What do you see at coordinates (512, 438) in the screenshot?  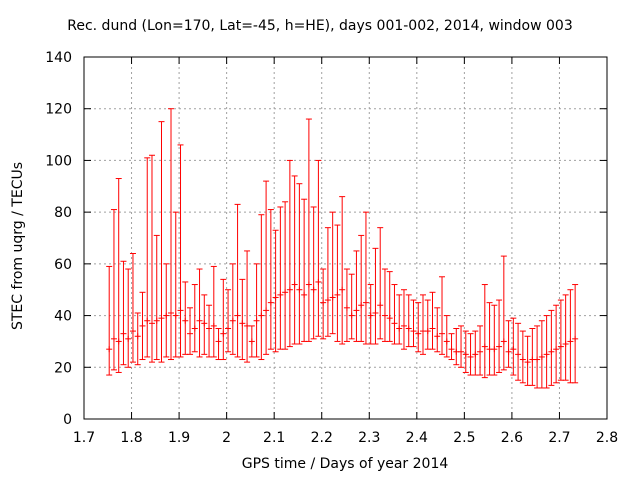 I see `x-tick-label: 2.6` at bounding box center [512, 438].